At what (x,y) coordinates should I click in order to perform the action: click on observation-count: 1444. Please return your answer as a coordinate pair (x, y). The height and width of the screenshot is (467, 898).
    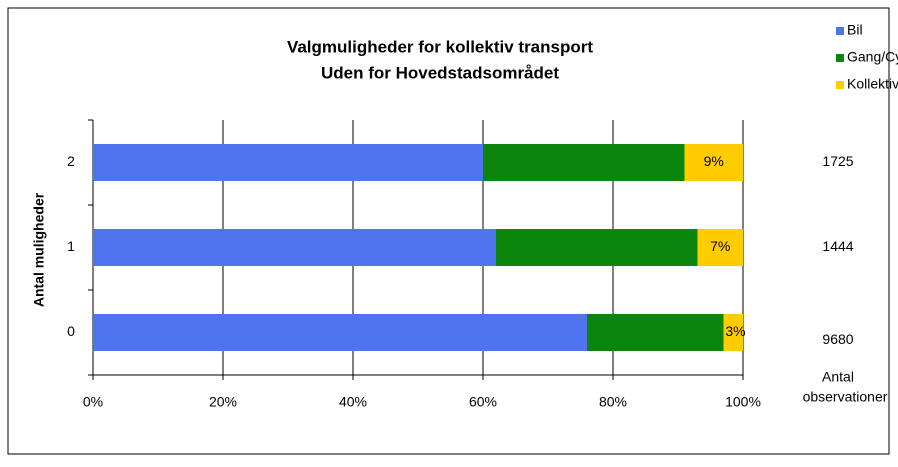
    Looking at the image, I should click on (837, 246).